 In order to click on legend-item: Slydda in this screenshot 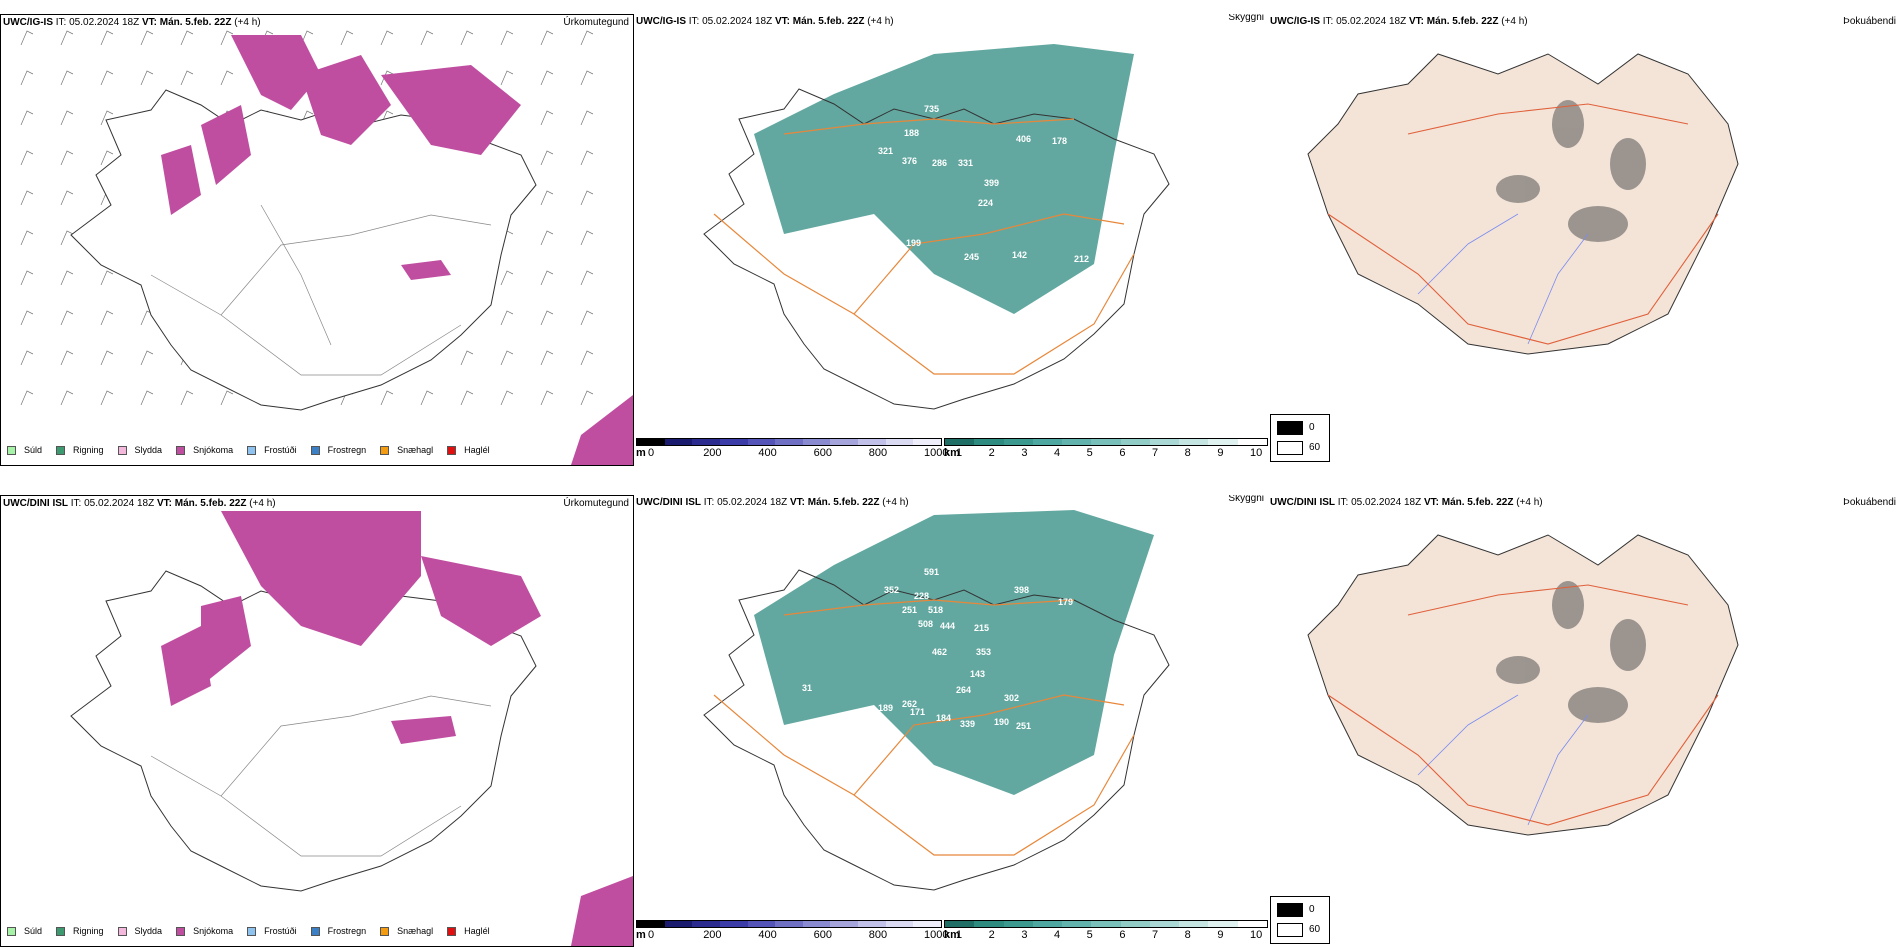, I will do `click(139, 931)`.